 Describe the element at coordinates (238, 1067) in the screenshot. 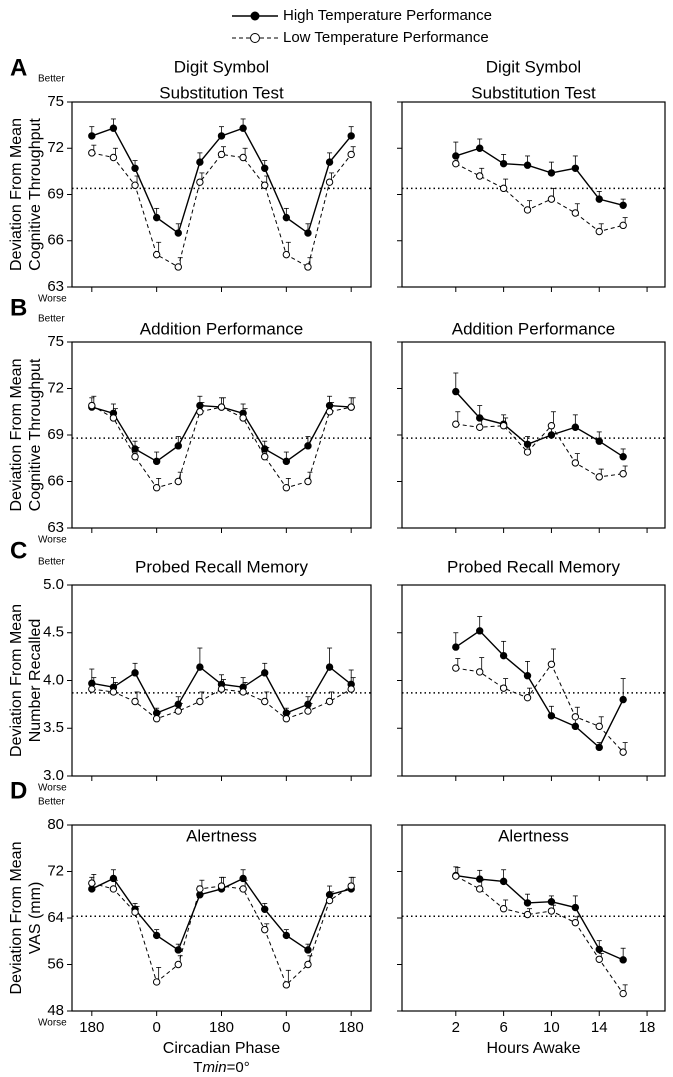

I see `x-axis-note-part: =0°` at that location.